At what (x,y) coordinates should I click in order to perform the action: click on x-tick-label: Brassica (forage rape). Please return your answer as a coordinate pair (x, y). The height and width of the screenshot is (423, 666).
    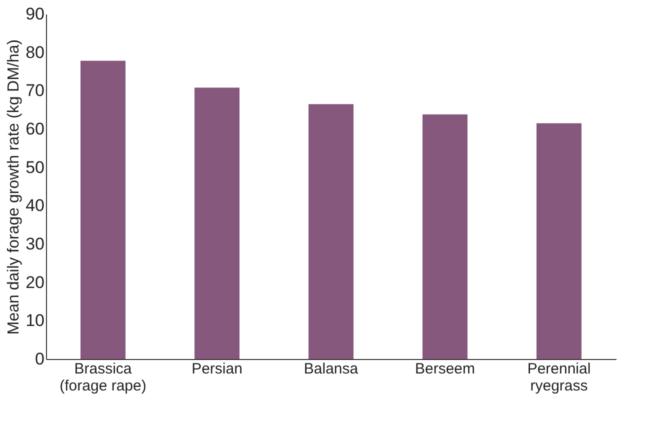
    Looking at the image, I should click on (103, 377).